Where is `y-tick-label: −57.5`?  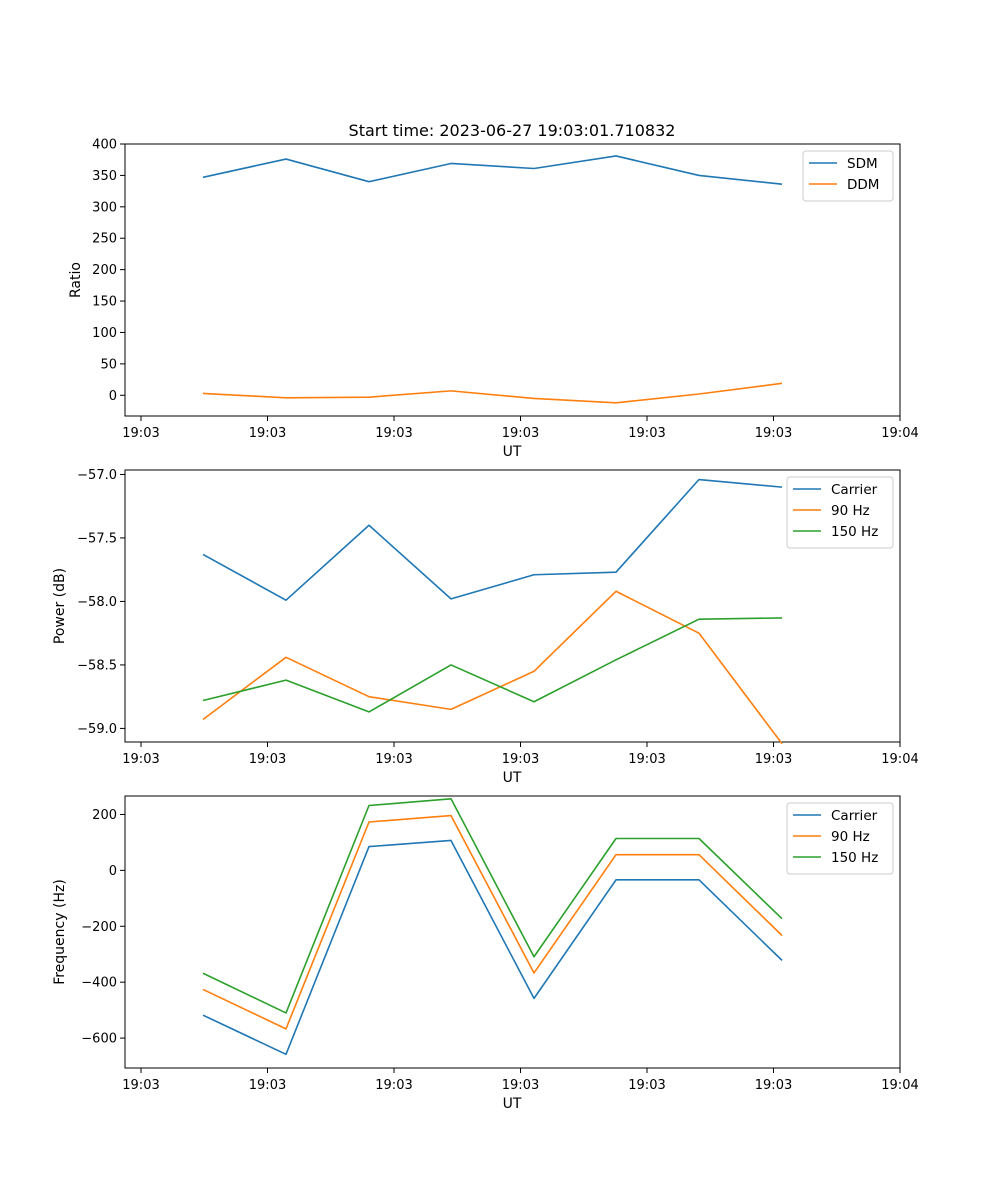 y-tick-label: −57.5 is located at coordinates (97, 538).